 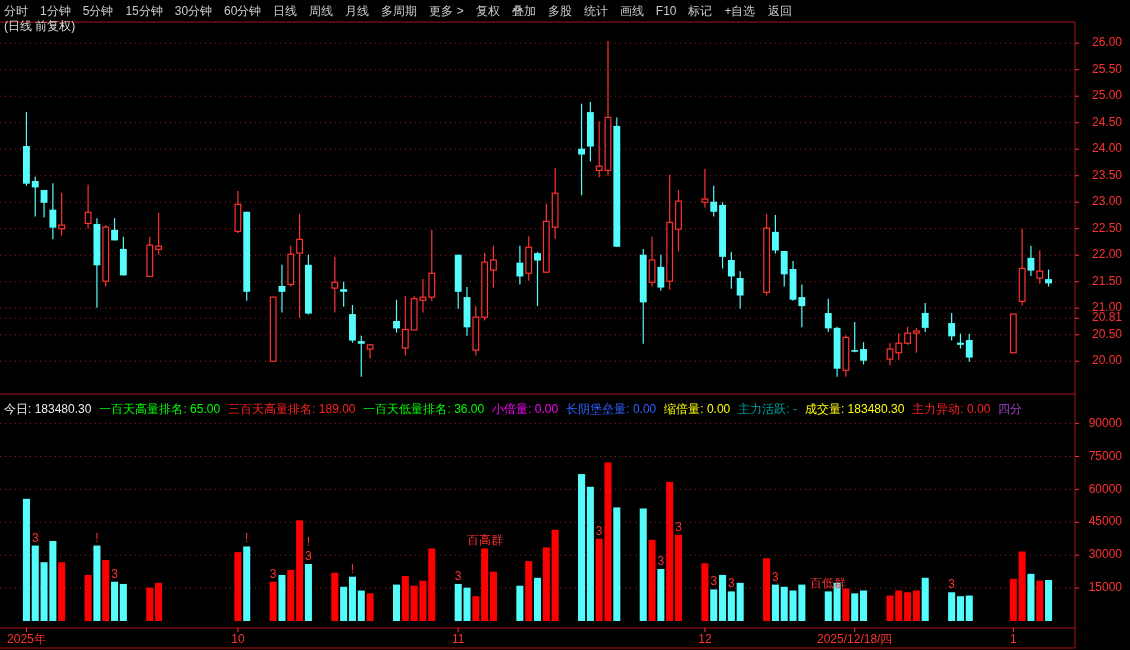 I want to click on annotation: 四分, so click(x=1010, y=409).